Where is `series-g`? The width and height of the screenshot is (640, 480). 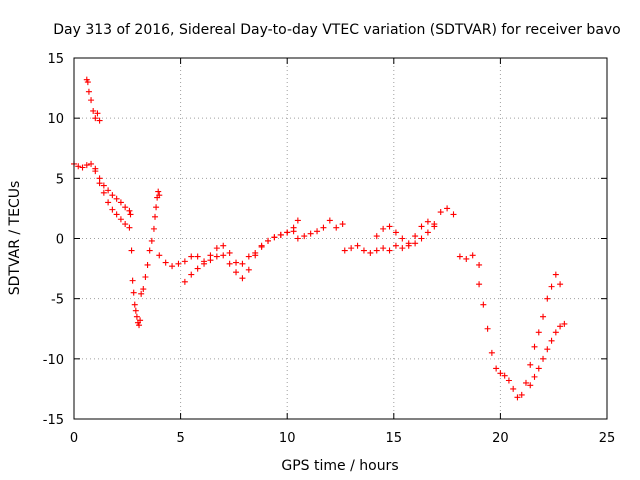
series-g is located at coordinates (239, 256).